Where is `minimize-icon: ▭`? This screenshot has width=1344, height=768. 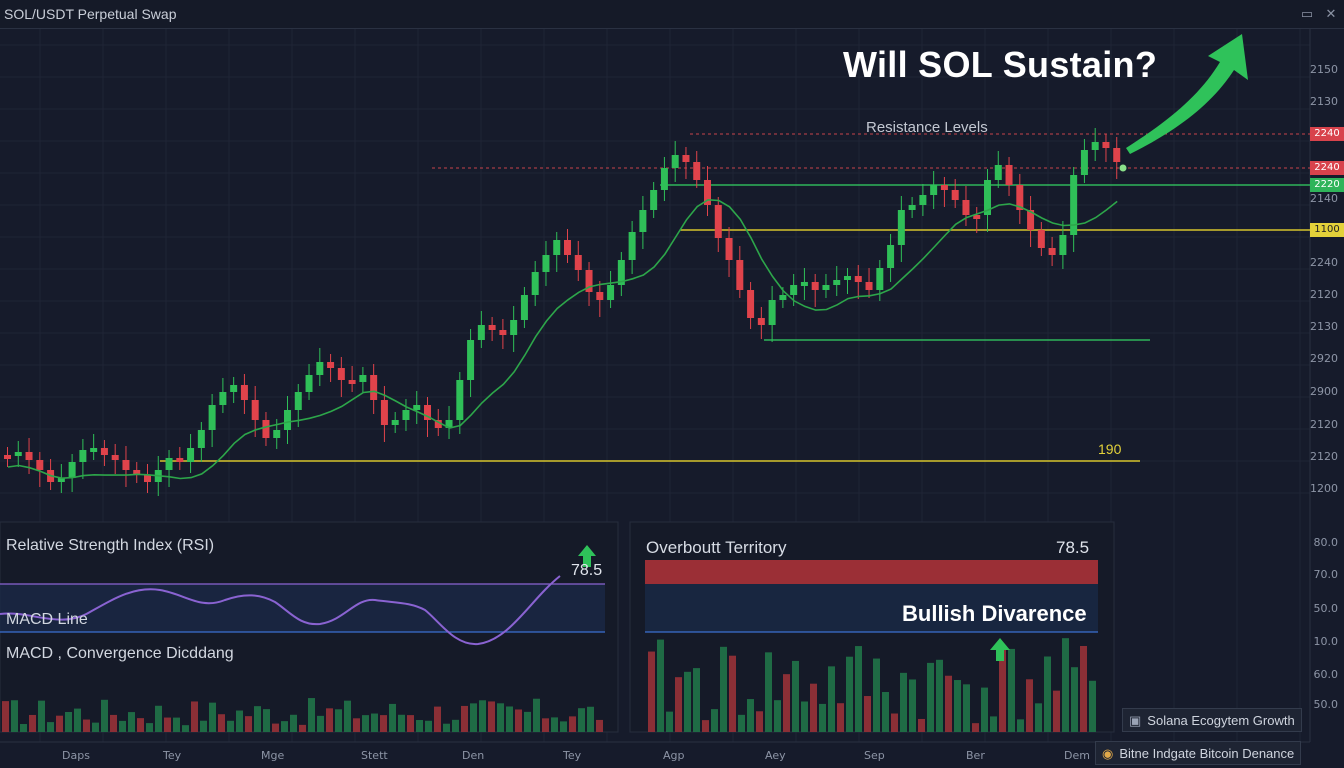 minimize-icon: ▭ is located at coordinates (1307, 13).